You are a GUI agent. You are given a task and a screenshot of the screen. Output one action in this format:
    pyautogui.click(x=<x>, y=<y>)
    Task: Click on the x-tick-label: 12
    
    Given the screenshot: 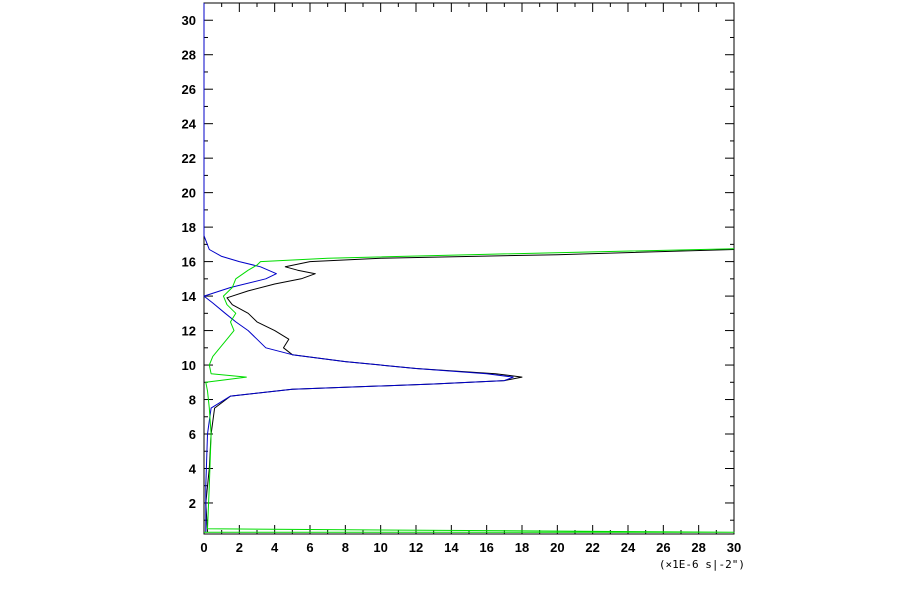 What is the action you would take?
    pyautogui.click(x=416, y=547)
    